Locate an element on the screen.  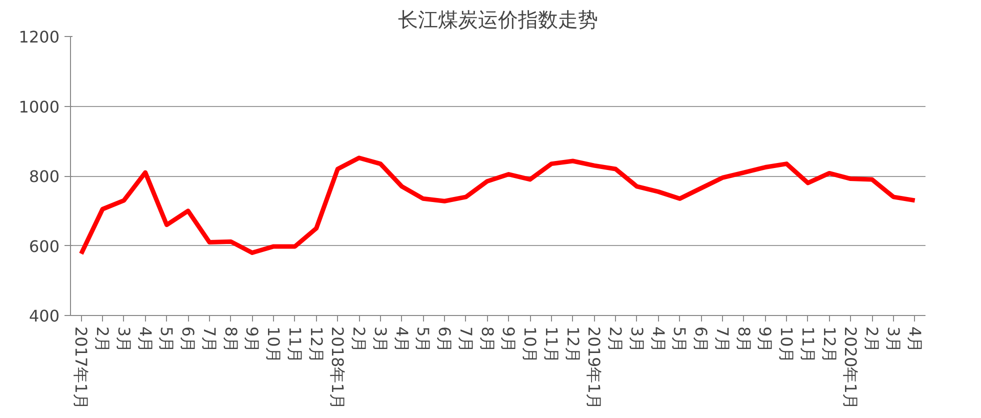
y-tick-label: 1200 is located at coordinates (39, 37).